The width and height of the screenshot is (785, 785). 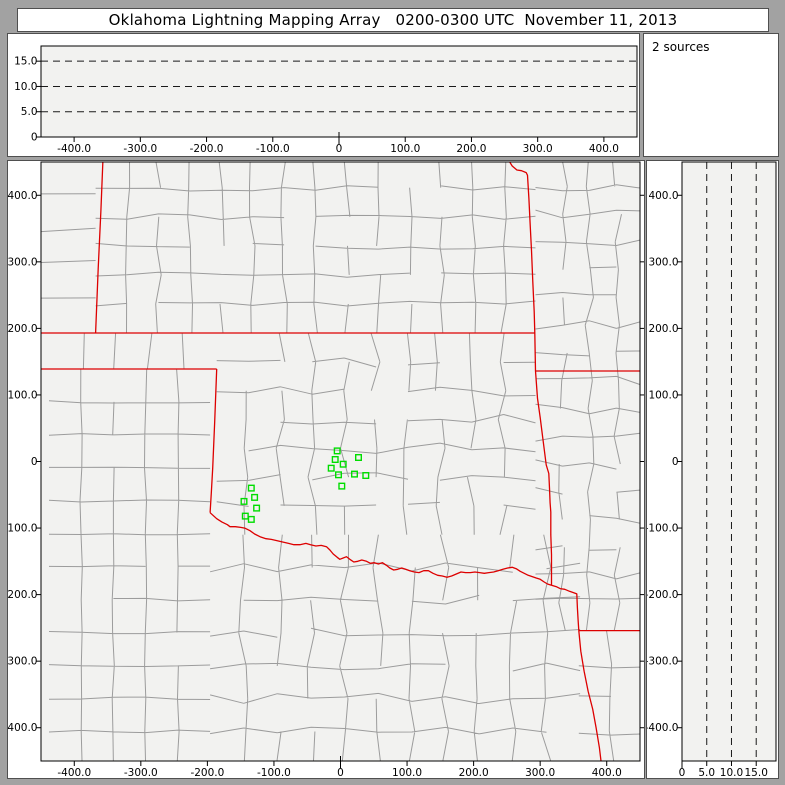 What do you see at coordinates (590, 695) in the screenshot?
I see `state-border-tx-la` at bounding box center [590, 695].